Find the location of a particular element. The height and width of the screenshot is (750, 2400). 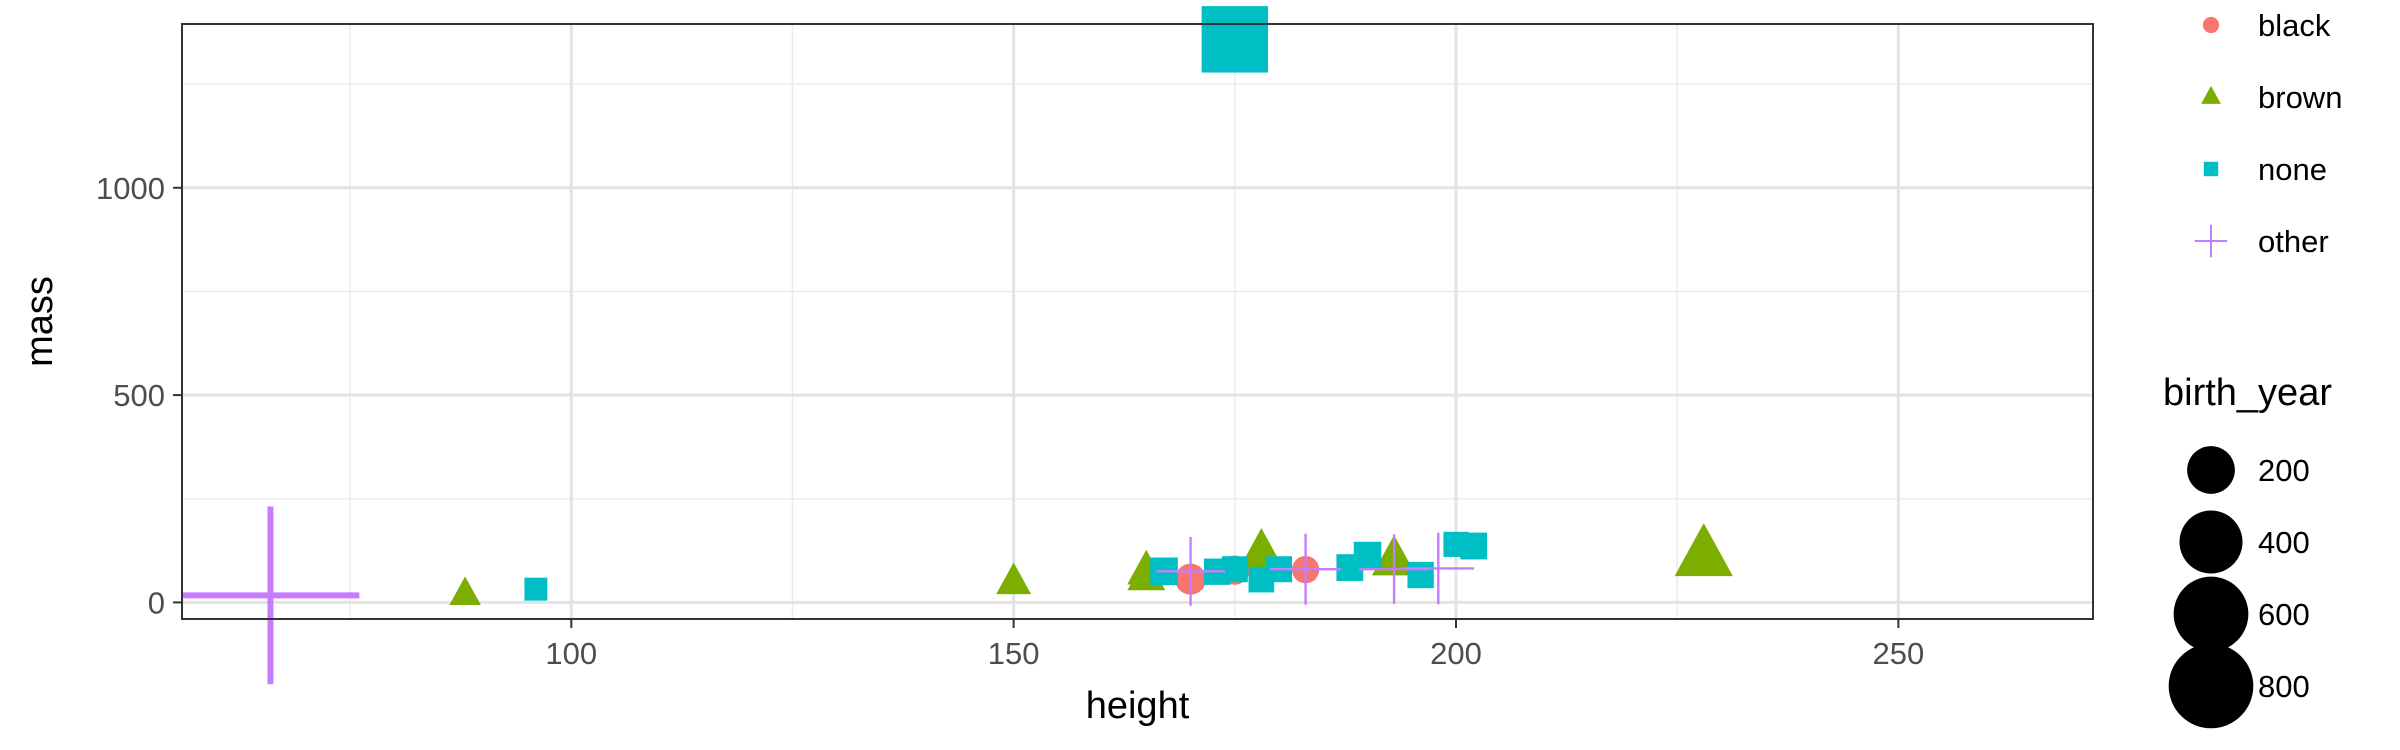

x-tick-label: 250 is located at coordinates (1898, 653).